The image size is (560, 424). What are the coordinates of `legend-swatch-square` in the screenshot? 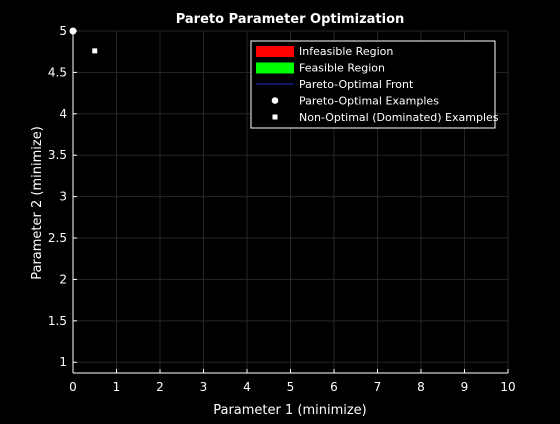 It's located at (275, 117).